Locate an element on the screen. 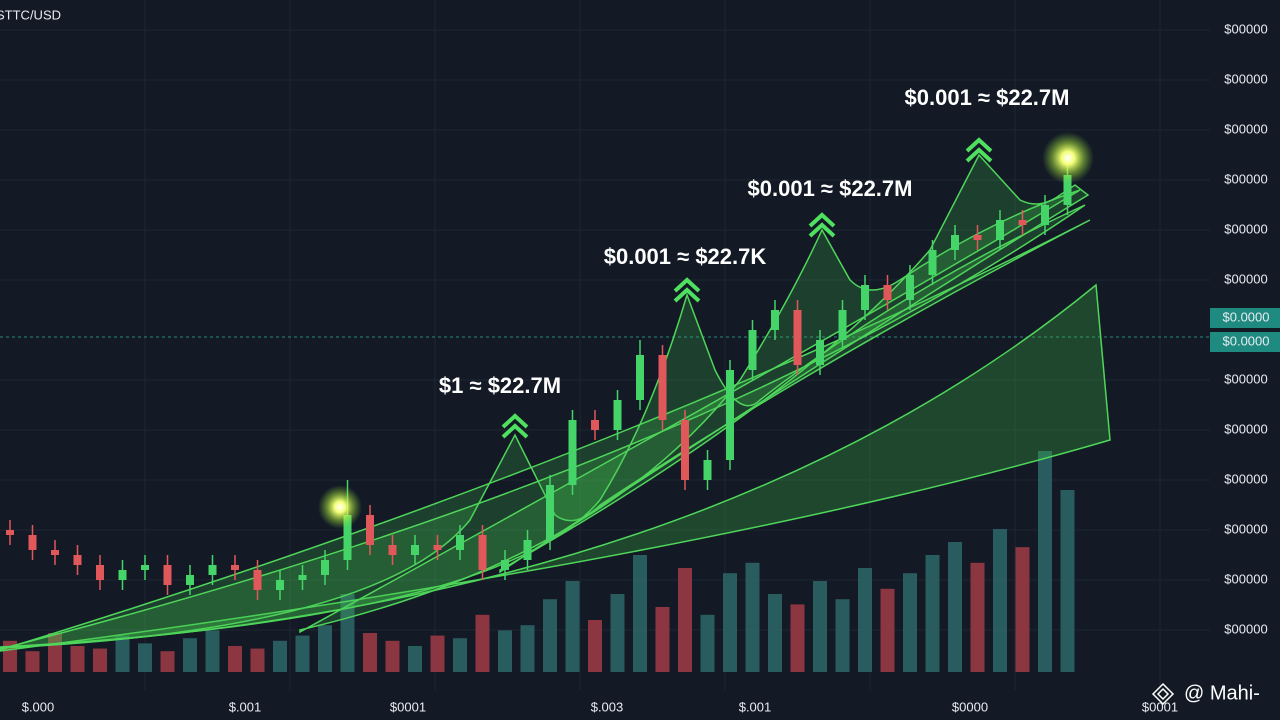  price-tag-label: $0.0000 is located at coordinates (1246, 340).